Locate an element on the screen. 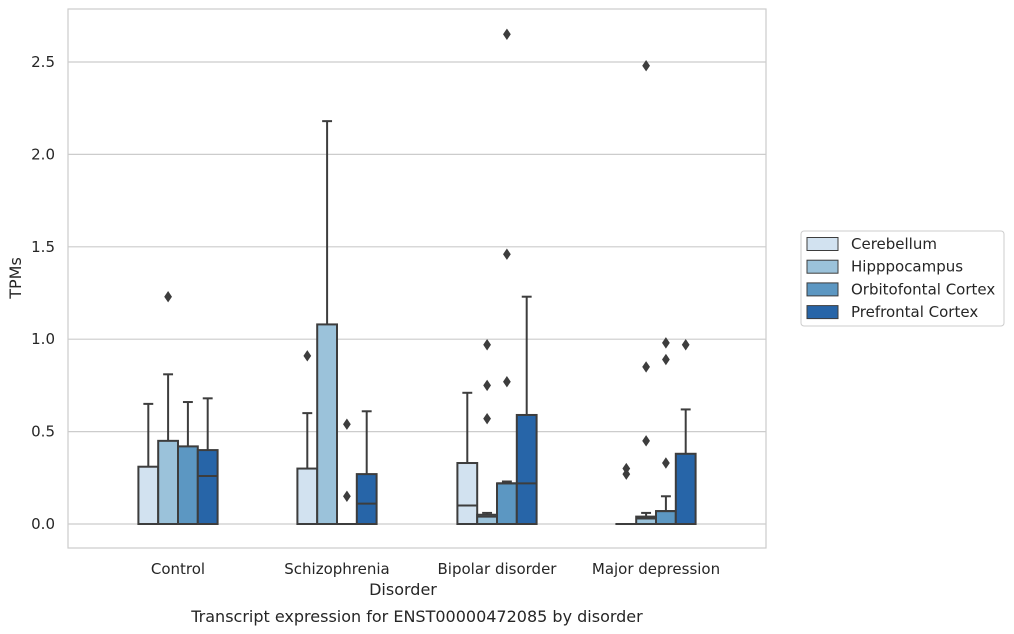  x-axis-title: Disorder is located at coordinates (403, 589).